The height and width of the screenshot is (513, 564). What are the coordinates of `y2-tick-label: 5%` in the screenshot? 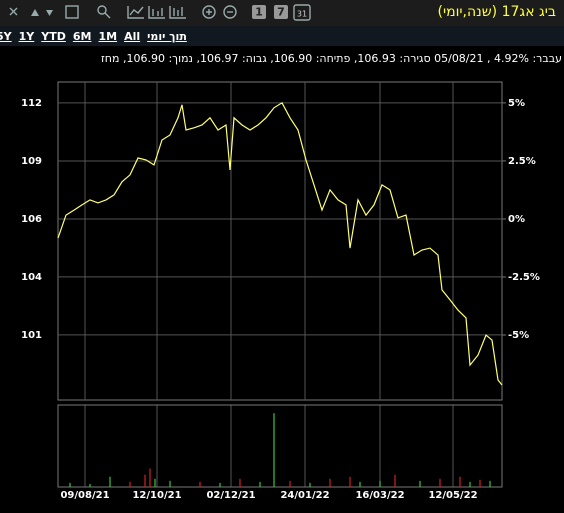 It's located at (516, 103).